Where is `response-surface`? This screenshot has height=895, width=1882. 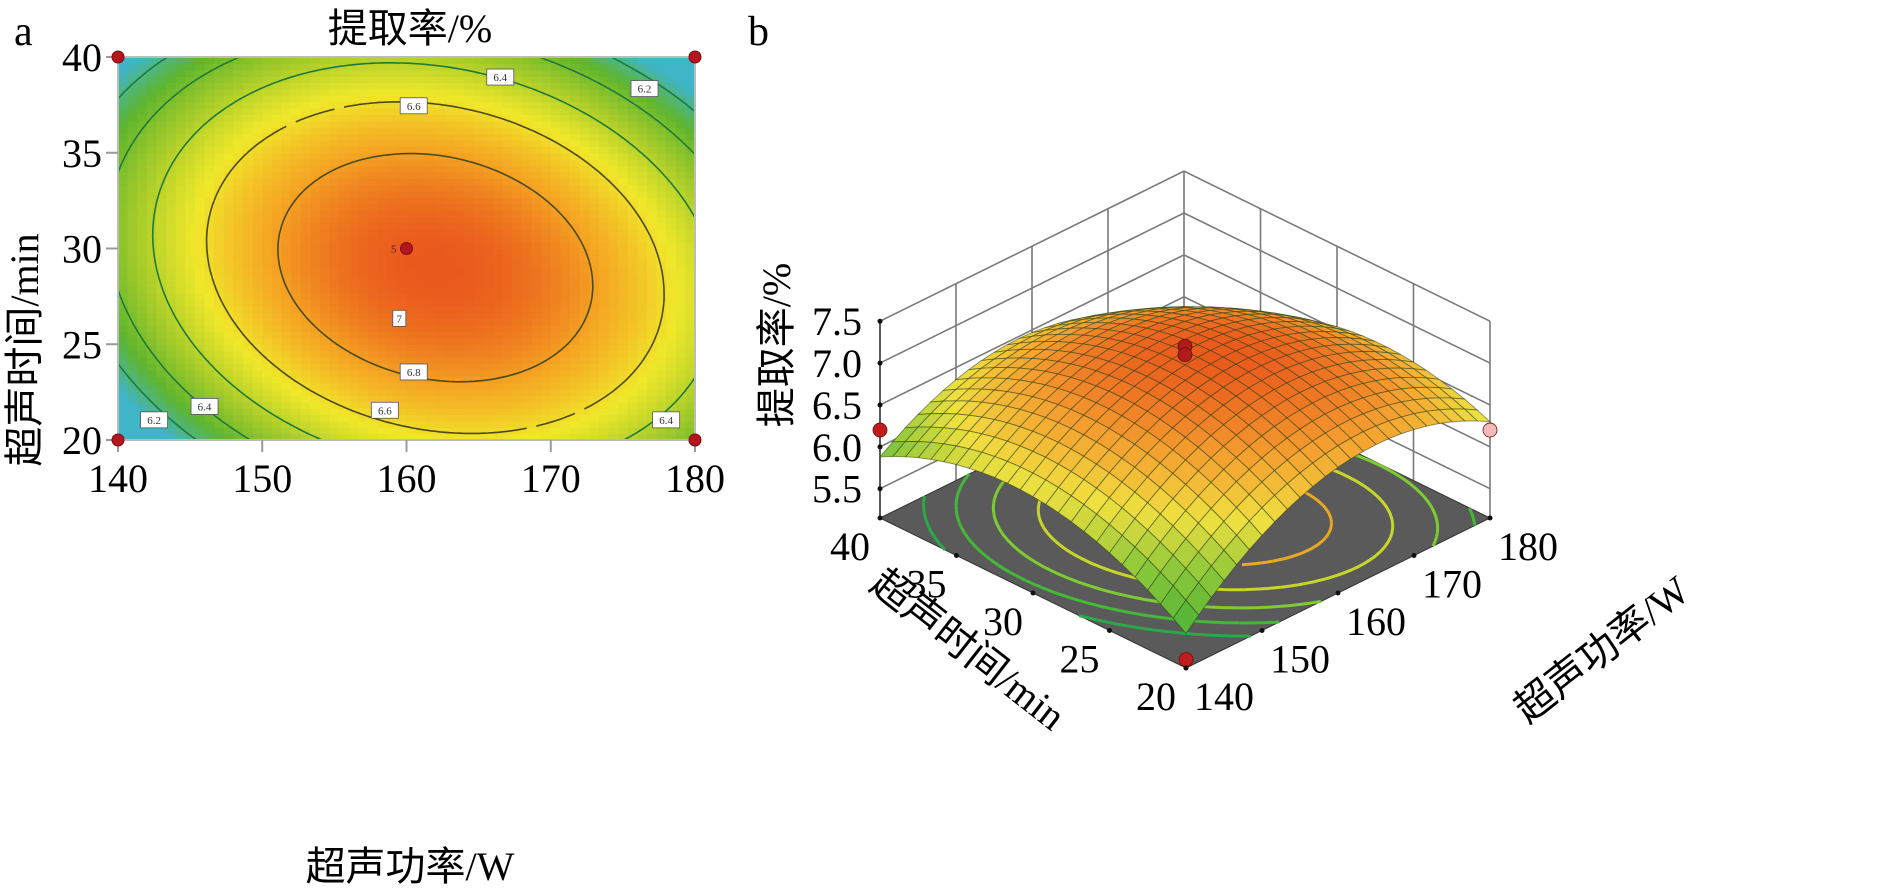 response-surface is located at coordinates (1185, 470).